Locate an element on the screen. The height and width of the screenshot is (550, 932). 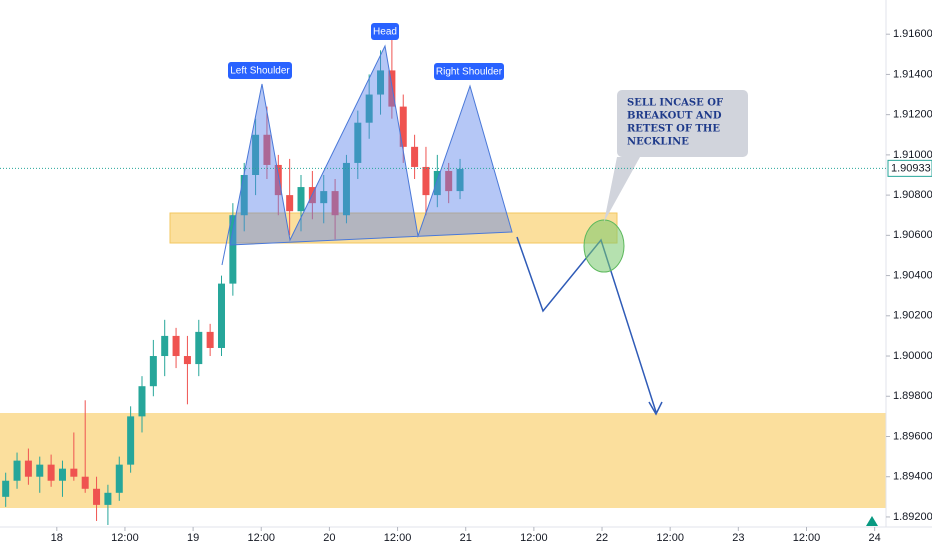
last-price-box is located at coordinates (909, 168).